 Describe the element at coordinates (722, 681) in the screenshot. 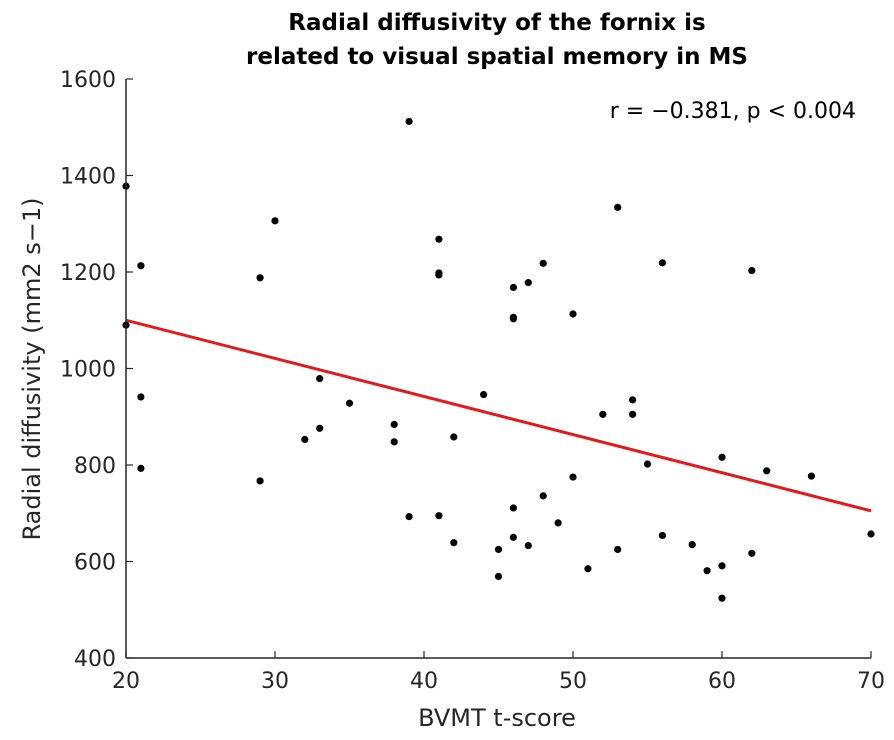

I see `x-tick-label: 60` at that location.